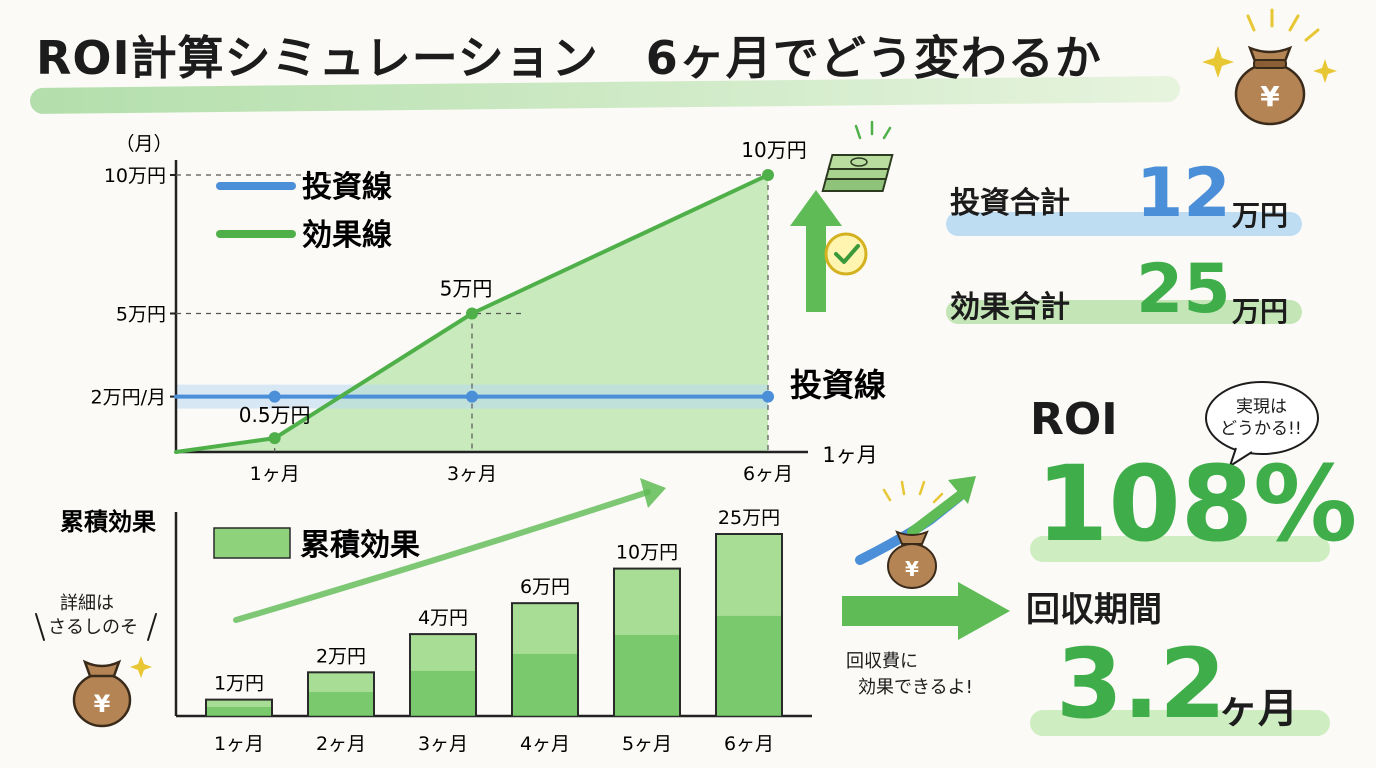  What do you see at coordinates (1258, 709) in the screenshot?
I see `payback-unit: ヶ月` at bounding box center [1258, 709].